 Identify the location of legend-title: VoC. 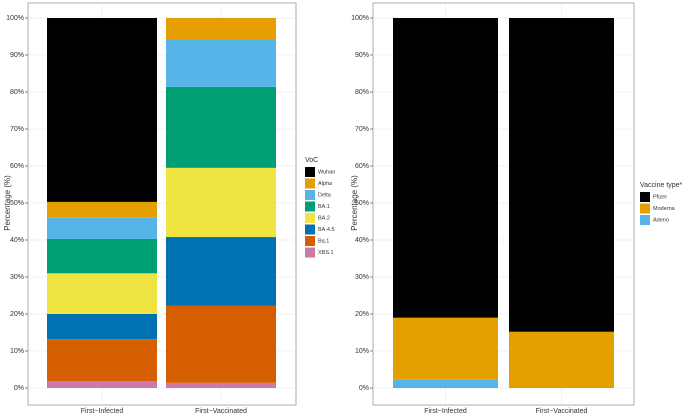
(311, 160).